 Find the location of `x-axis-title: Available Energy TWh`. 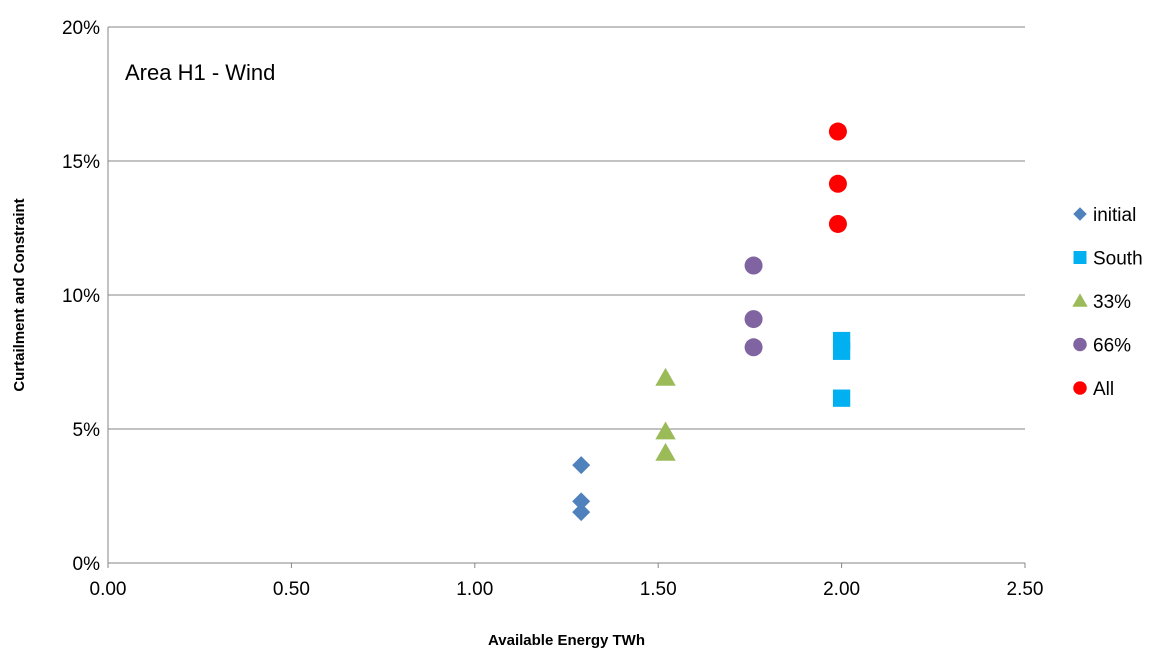

x-axis-title: Available Energy TWh is located at coordinates (566, 640).